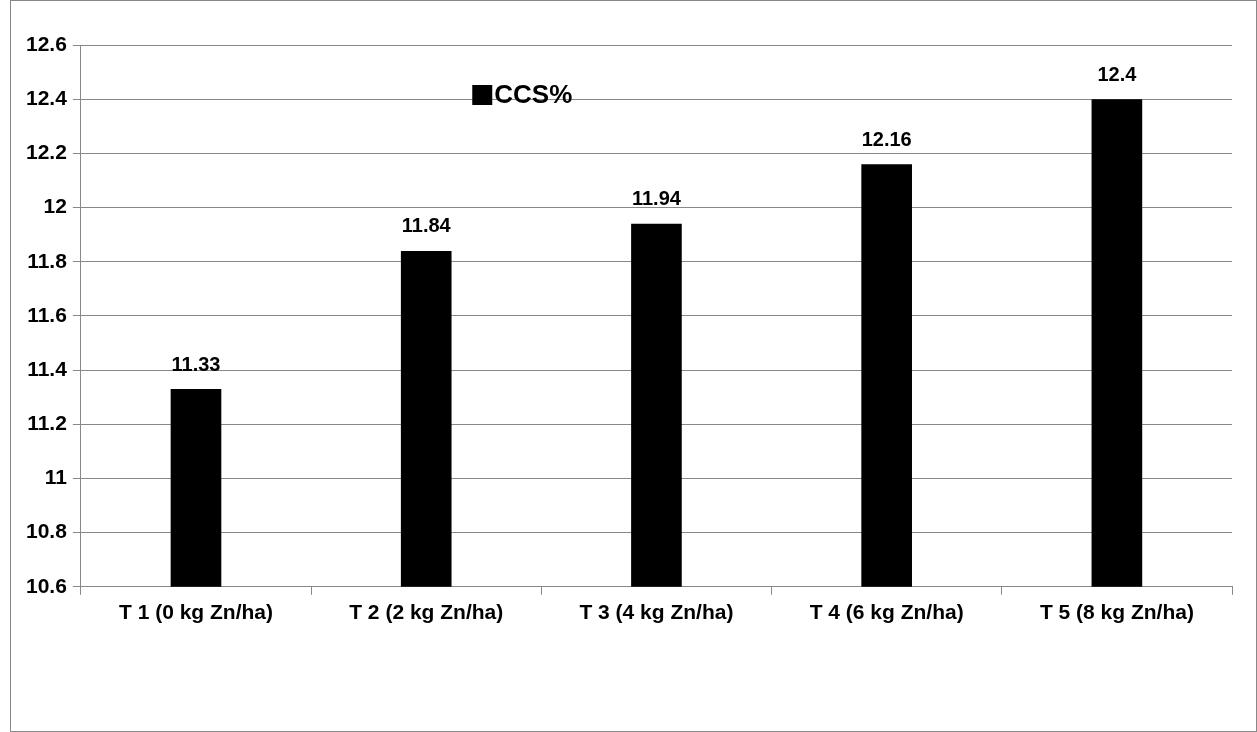 The width and height of the screenshot is (1257, 732). What do you see at coordinates (886, 138) in the screenshot?
I see `data-label: 12.16` at bounding box center [886, 138].